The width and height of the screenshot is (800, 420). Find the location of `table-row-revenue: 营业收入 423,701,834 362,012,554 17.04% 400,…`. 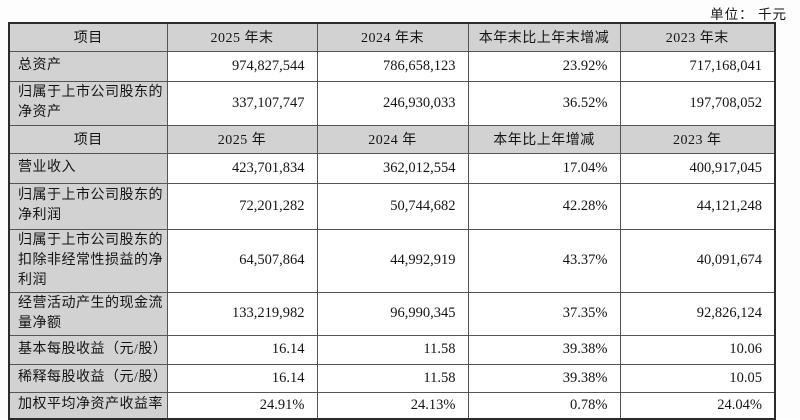

table-row-revenue: 营业收入 423,701,834 362,012,554 17.04% 400,… is located at coordinates (392, 168).